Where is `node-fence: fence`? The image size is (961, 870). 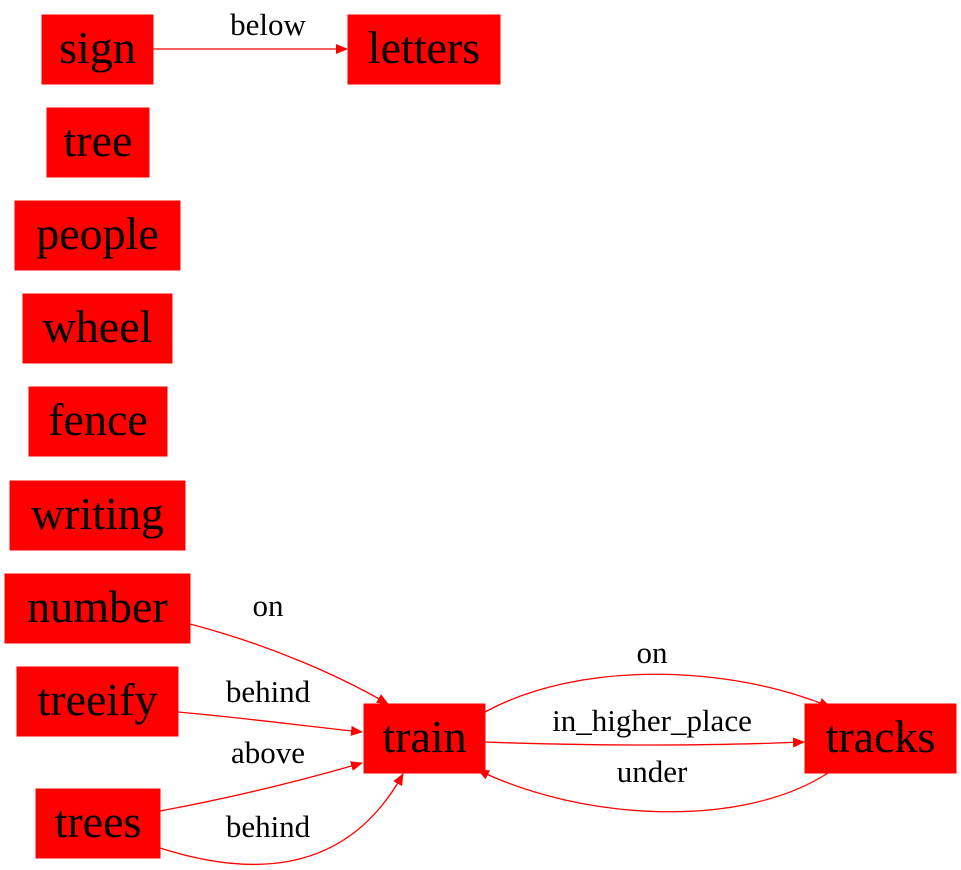 node-fence: fence is located at coordinates (98, 421).